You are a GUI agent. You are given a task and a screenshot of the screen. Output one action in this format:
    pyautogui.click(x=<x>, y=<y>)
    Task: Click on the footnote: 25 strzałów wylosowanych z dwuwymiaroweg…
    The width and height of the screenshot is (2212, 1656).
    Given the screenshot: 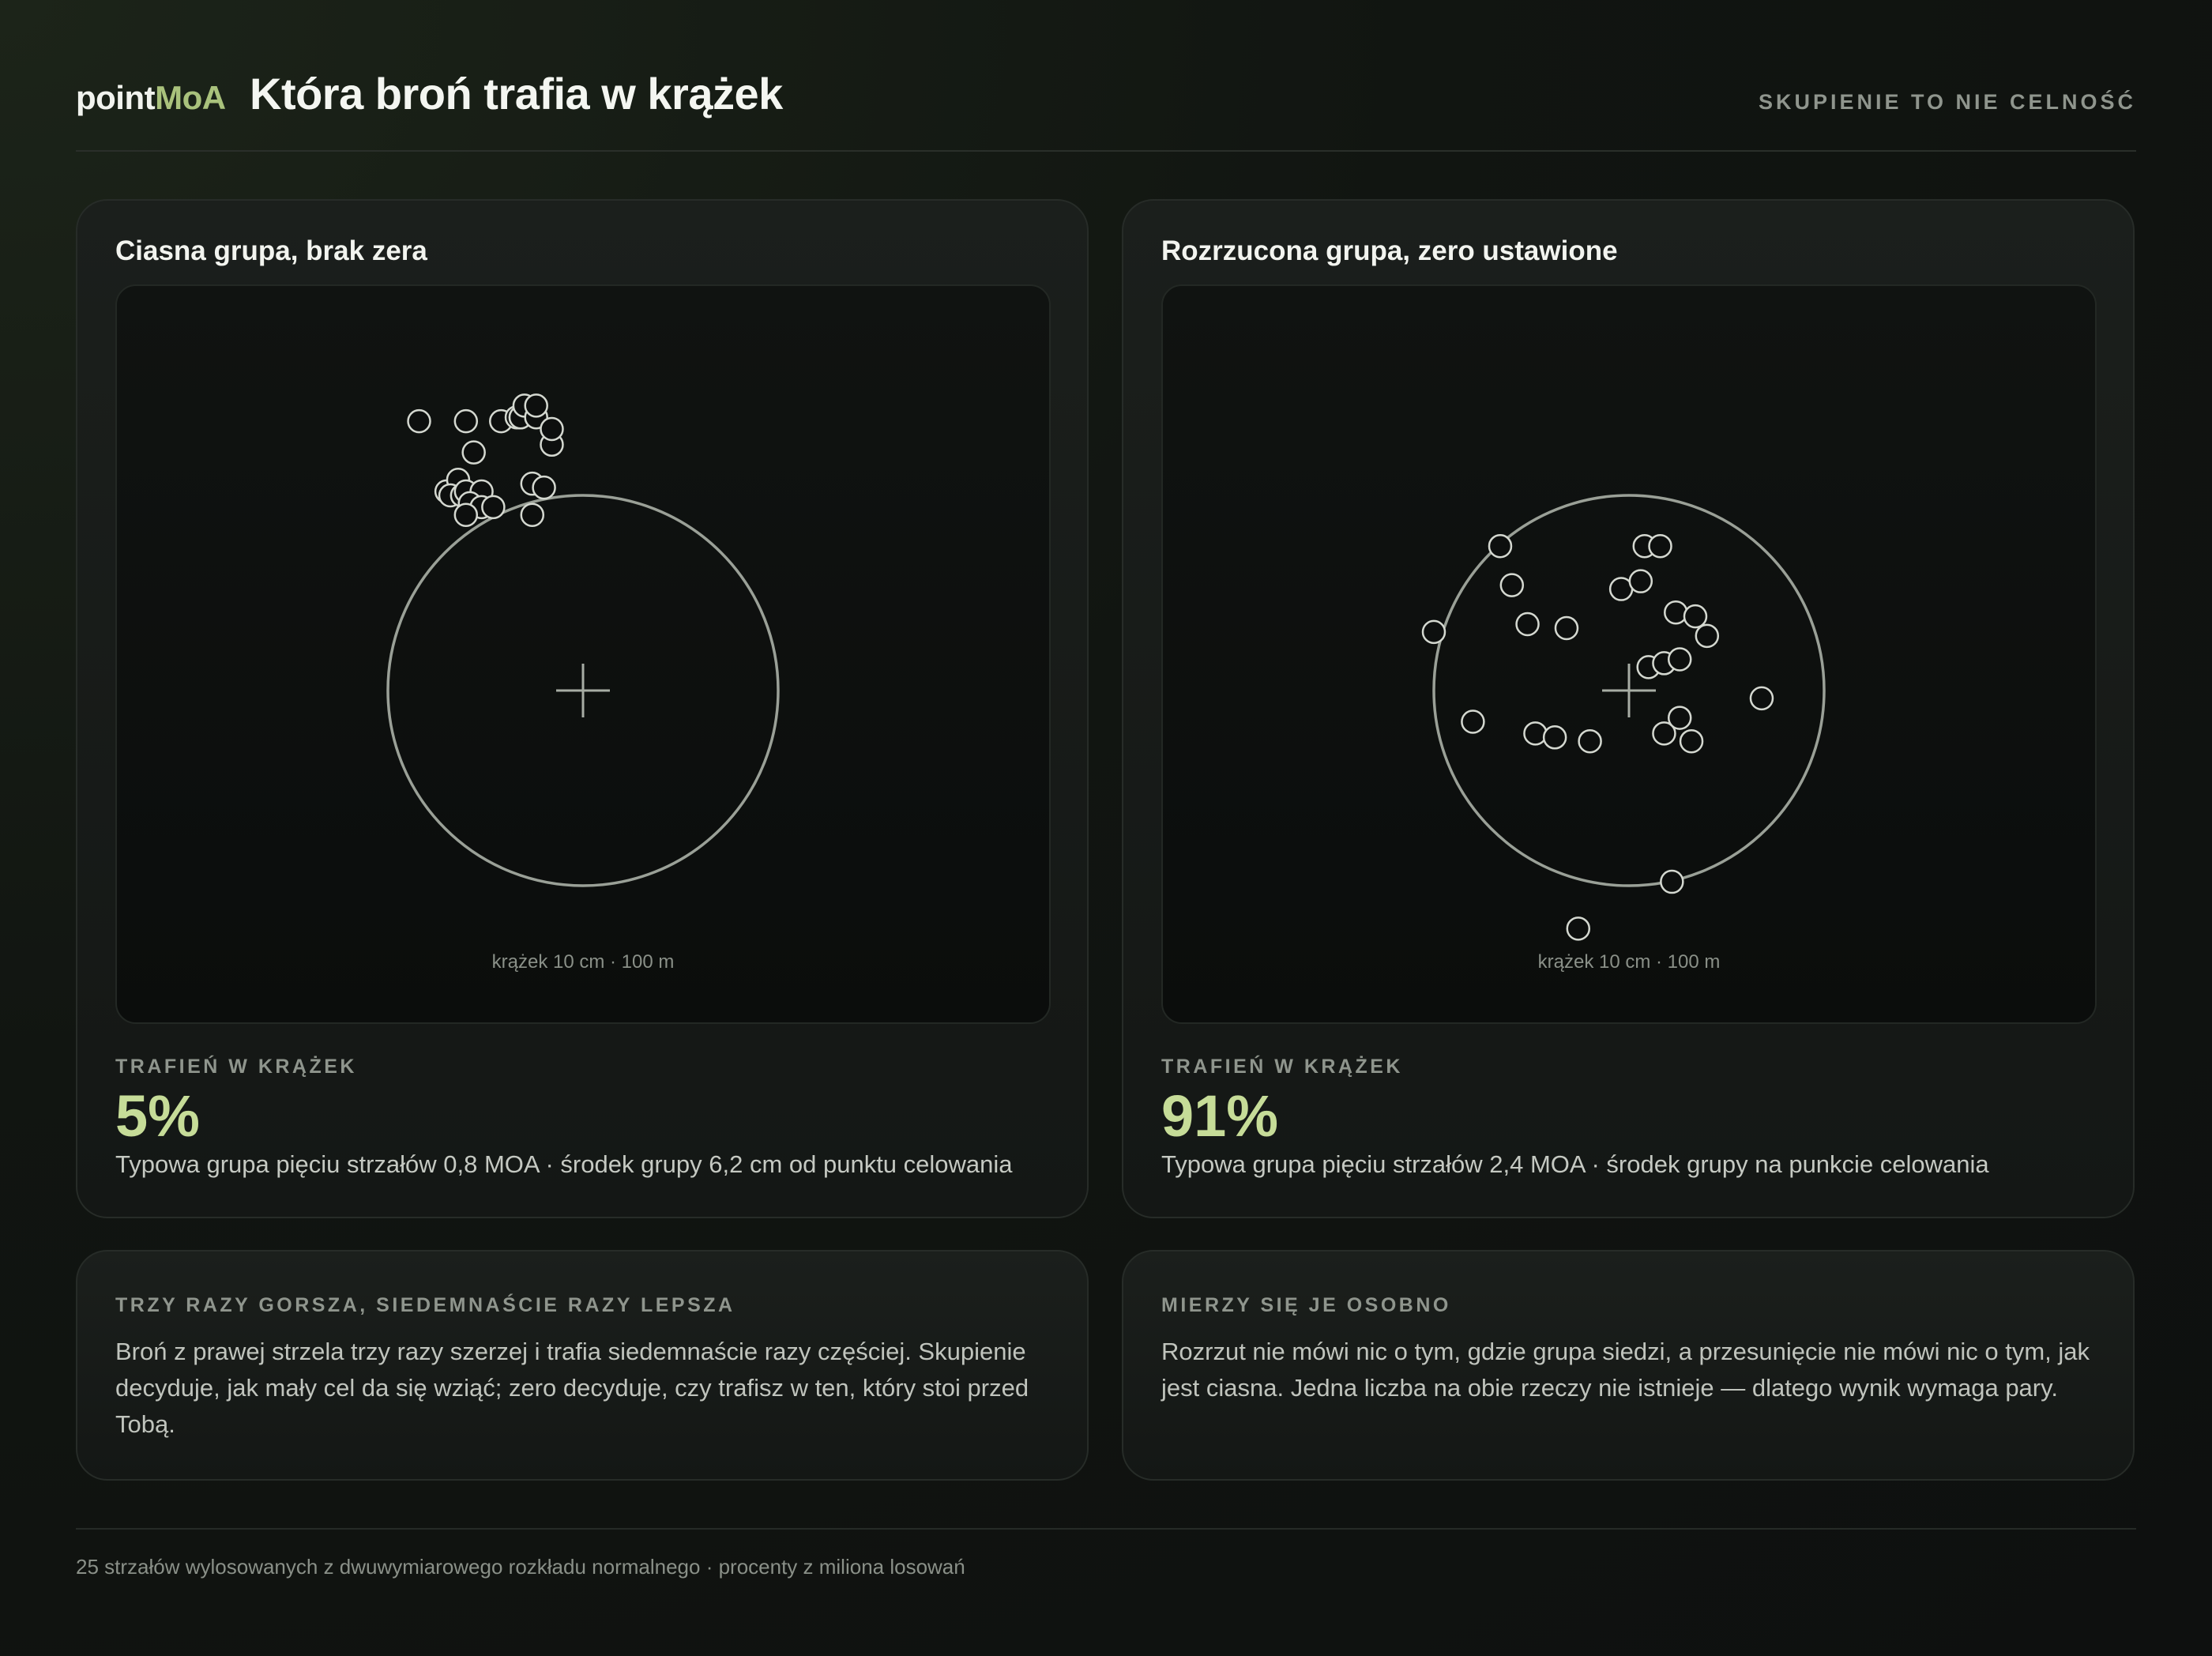 What is the action you would take?
    pyautogui.click(x=520, y=1567)
    